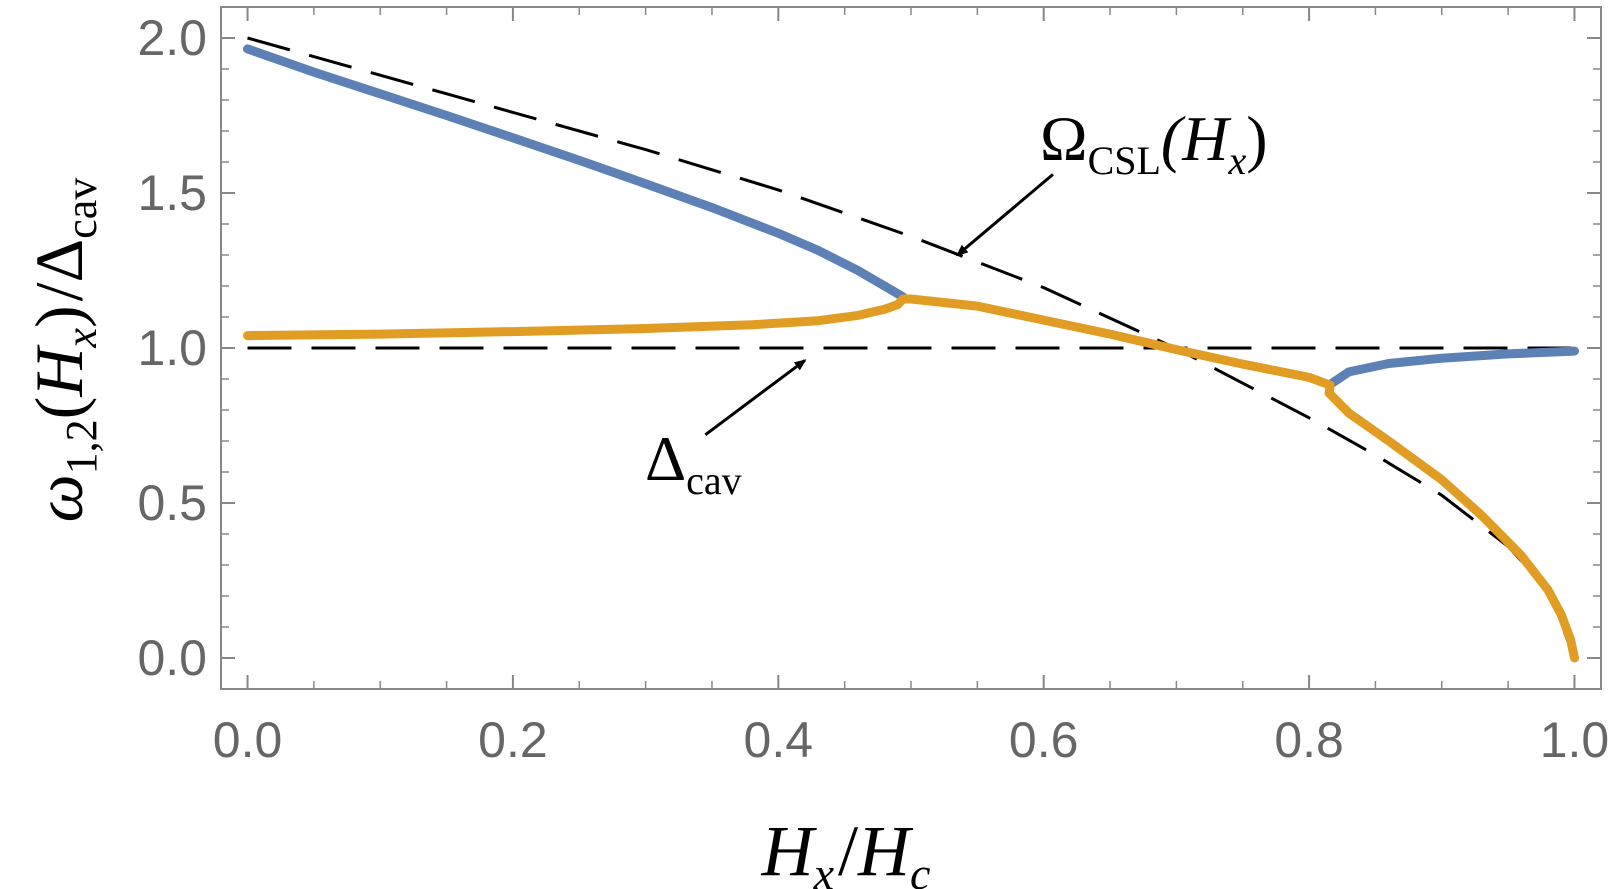  Describe the element at coordinates (172, 658) in the screenshot. I see `y-tick-label: 0.0` at that location.